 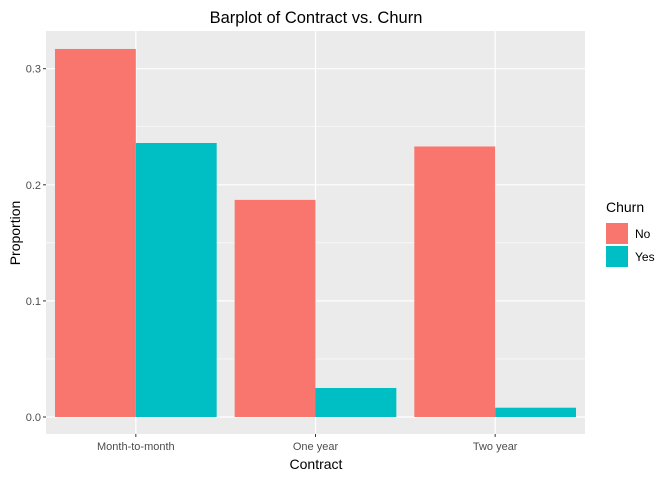 I want to click on x-axis-ticks: Month-to-month One year Two year, so click(x=307, y=443).